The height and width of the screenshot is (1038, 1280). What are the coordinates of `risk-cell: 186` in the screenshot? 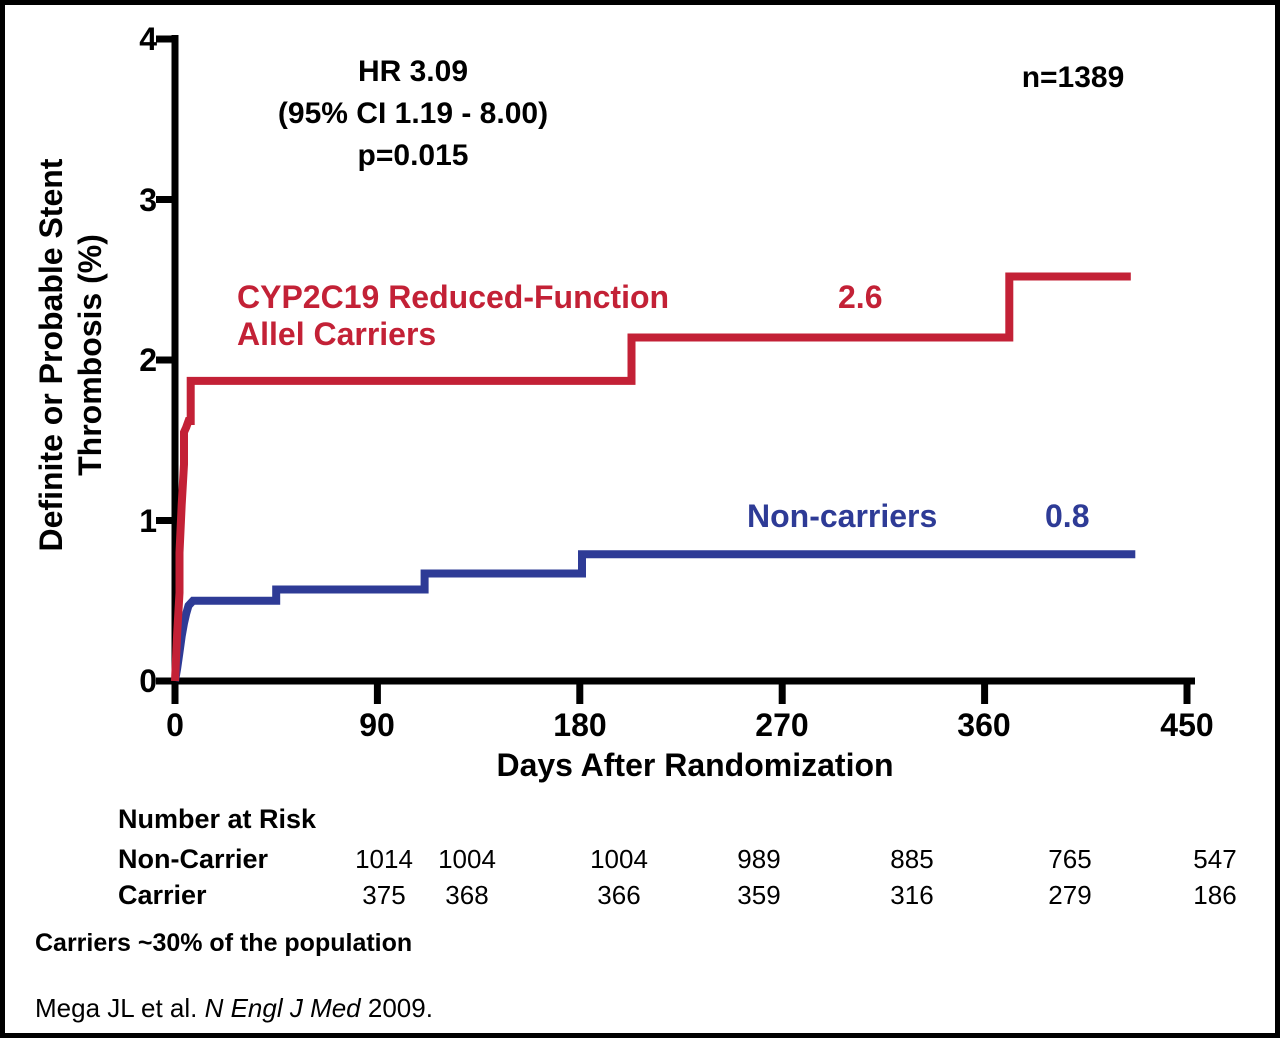 It's located at (1215, 895).